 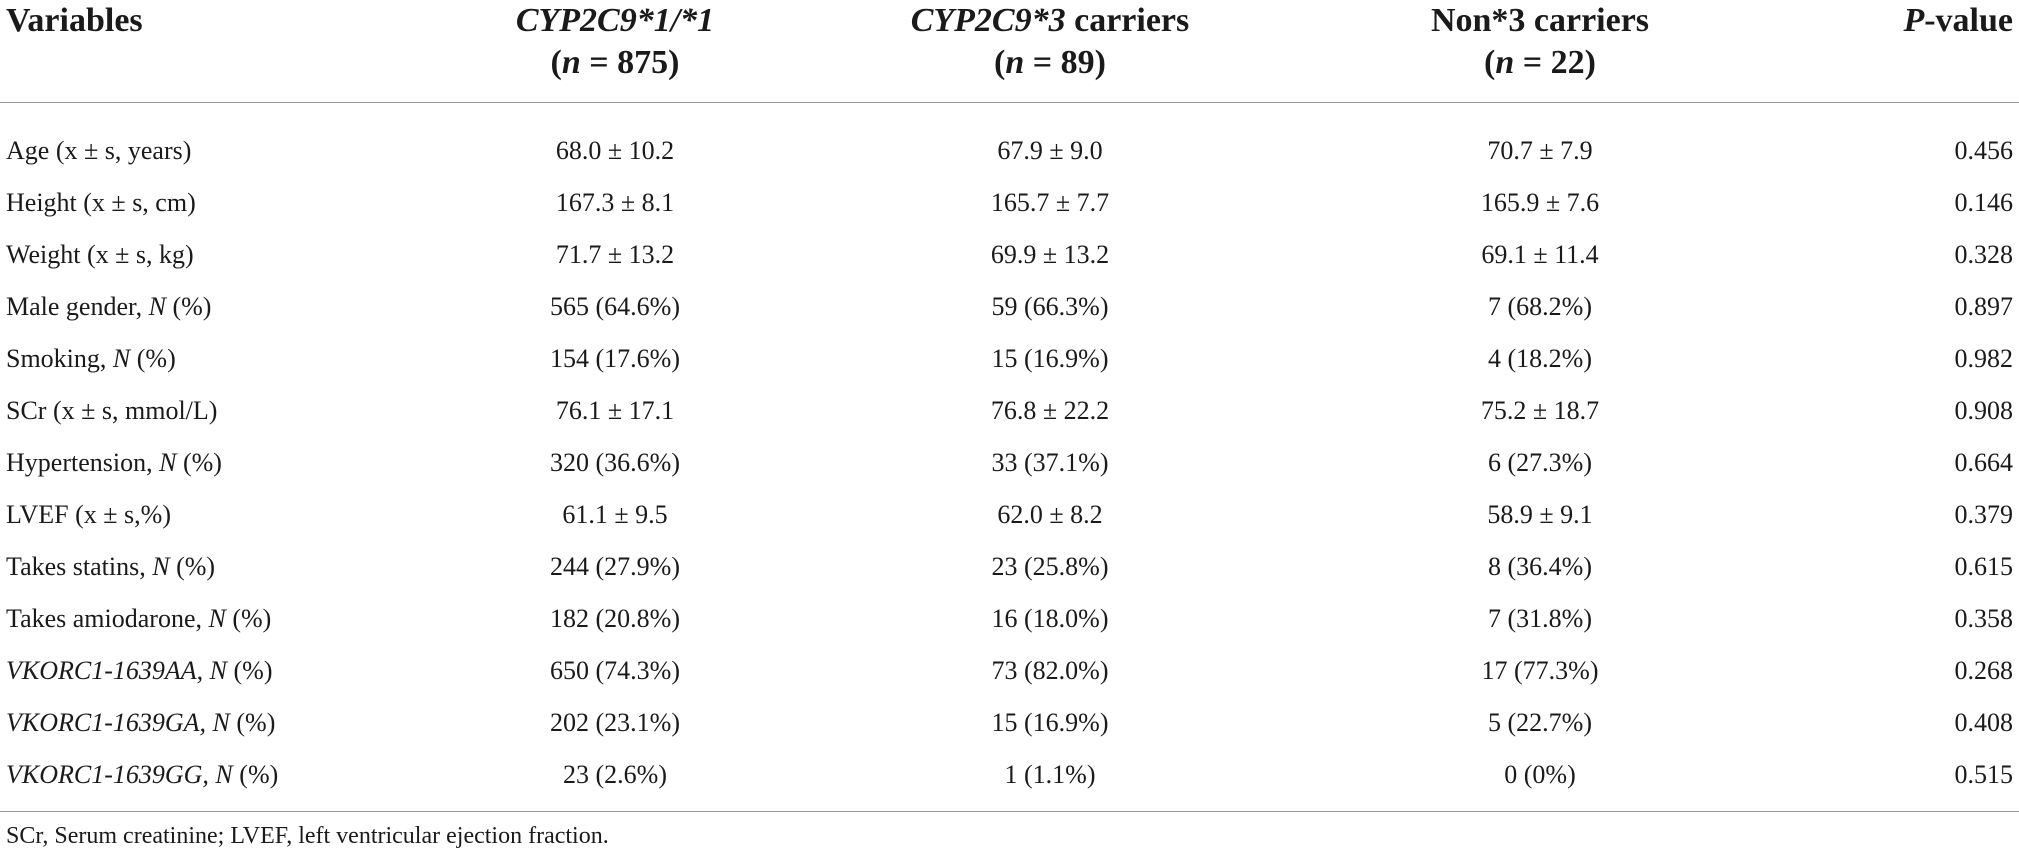 I want to click on variable-cell: SCr (x ± s, mmol/L), so click(x=220, y=411).